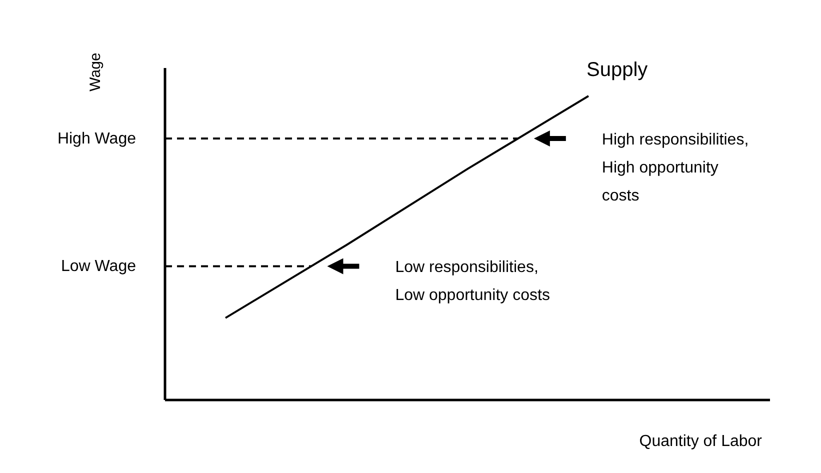  I want to click on x-axis-title: Quantity of Labor, so click(701, 441).